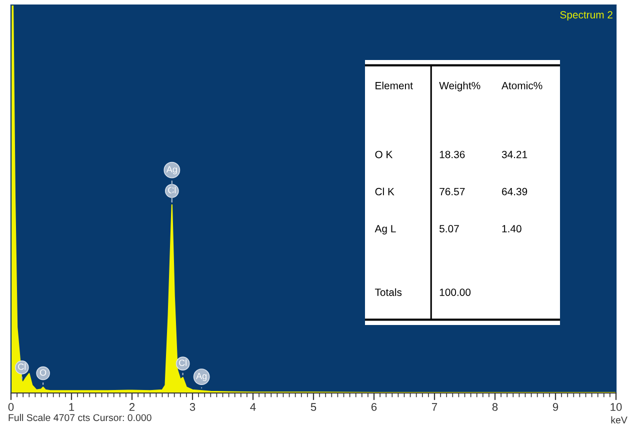 Image resolution: width=628 pixels, height=425 pixels. I want to click on annotation: 18.36, so click(452, 154).